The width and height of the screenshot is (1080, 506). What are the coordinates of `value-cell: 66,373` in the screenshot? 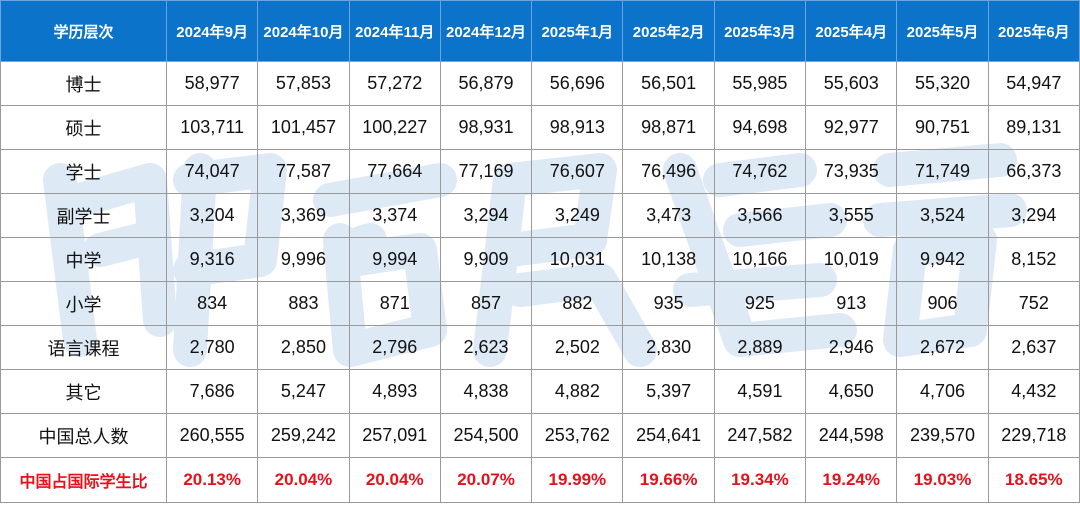 It's located at (1033, 171).